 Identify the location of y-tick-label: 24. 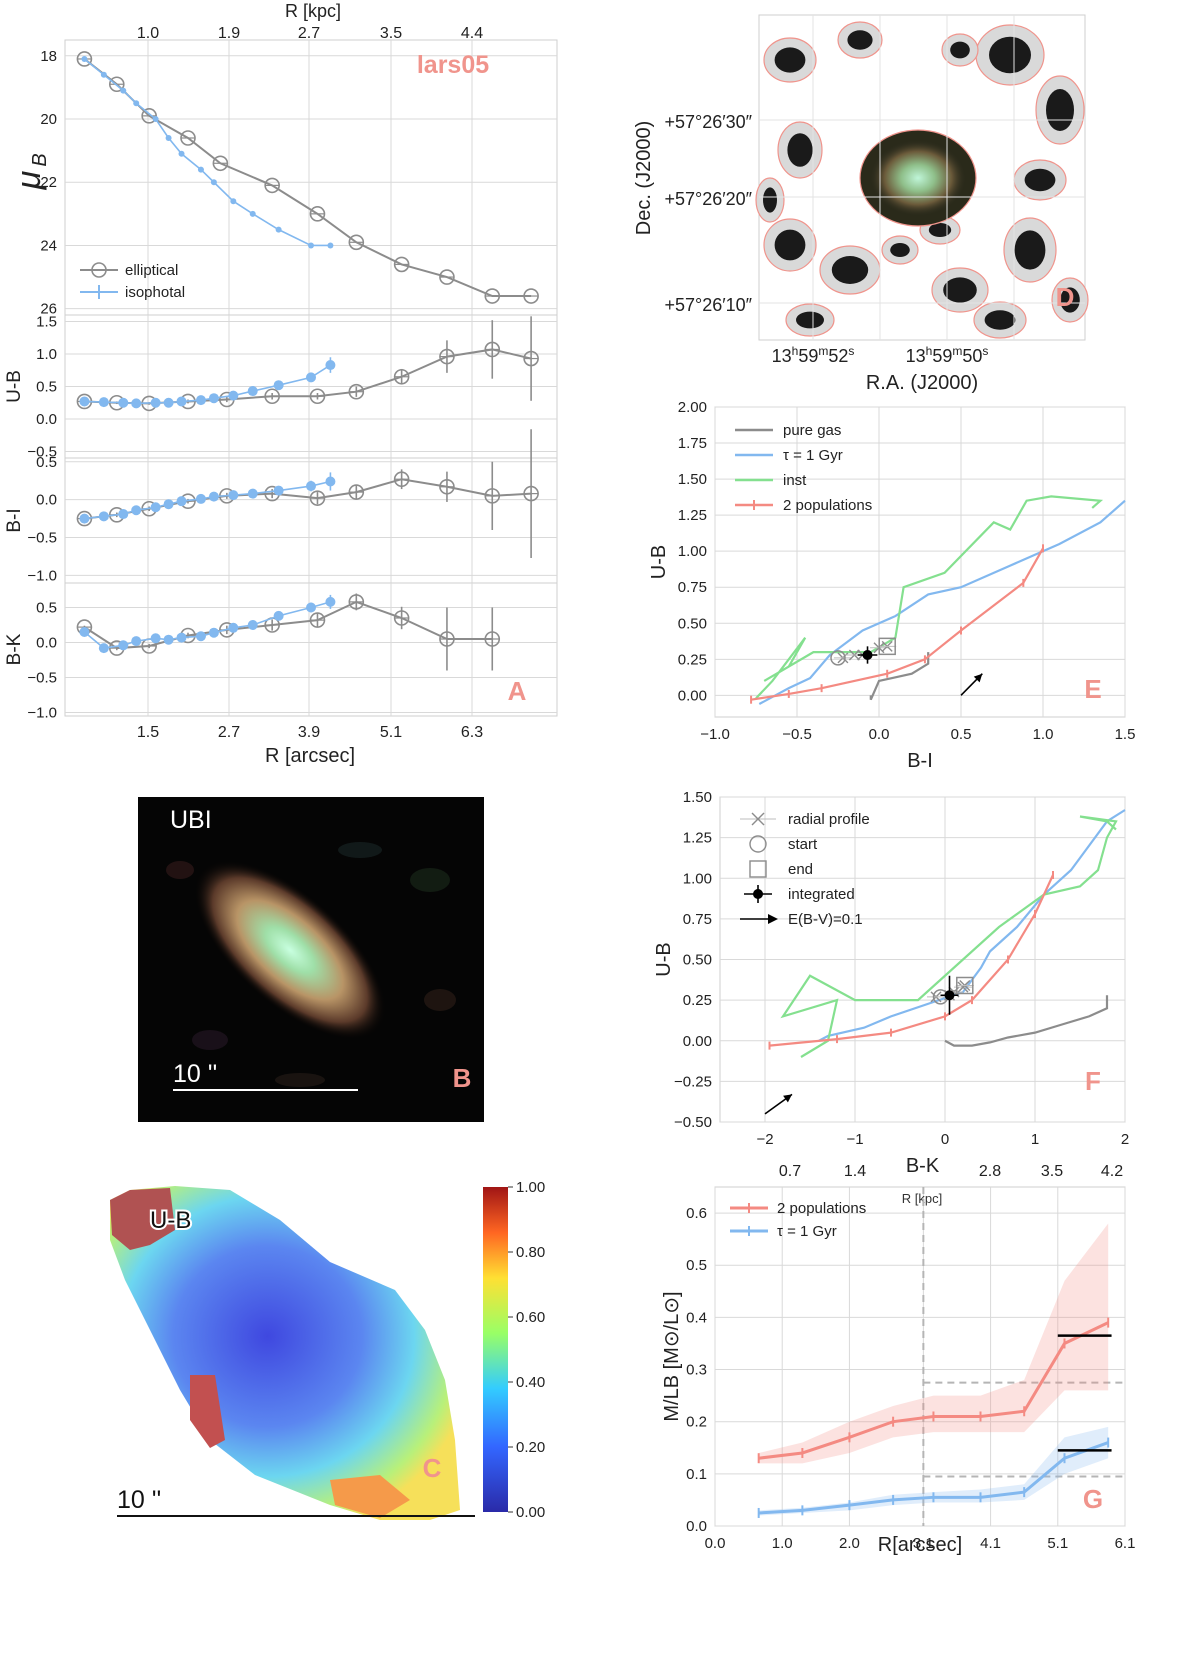
(48, 245).